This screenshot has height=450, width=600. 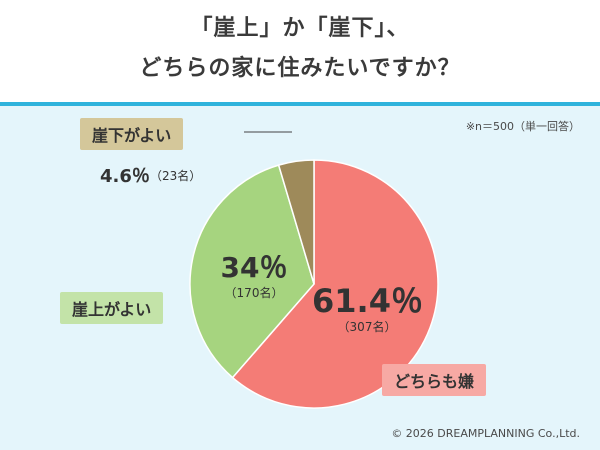 What do you see at coordinates (522, 126) in the screenshot?
I see `sample-size-note: ※n＝500（単一回答）` at bounding box center [522, 126].